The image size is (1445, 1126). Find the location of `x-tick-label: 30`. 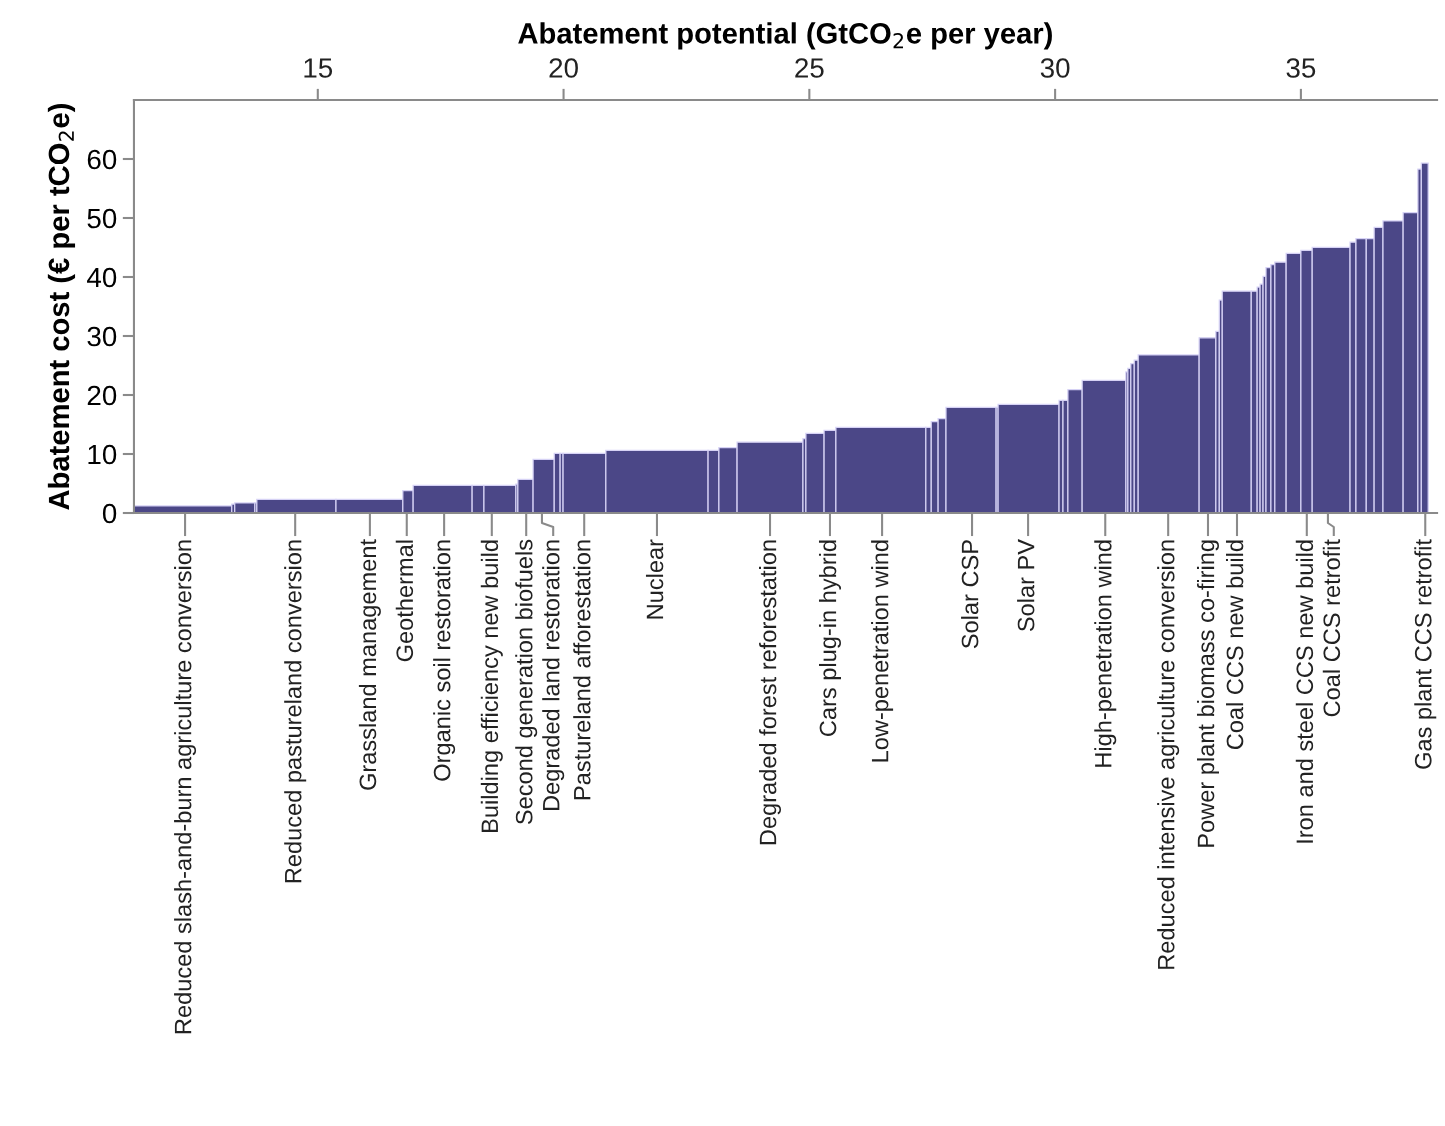

x-tick-label: 30 is located at coordinates (1055, 68).